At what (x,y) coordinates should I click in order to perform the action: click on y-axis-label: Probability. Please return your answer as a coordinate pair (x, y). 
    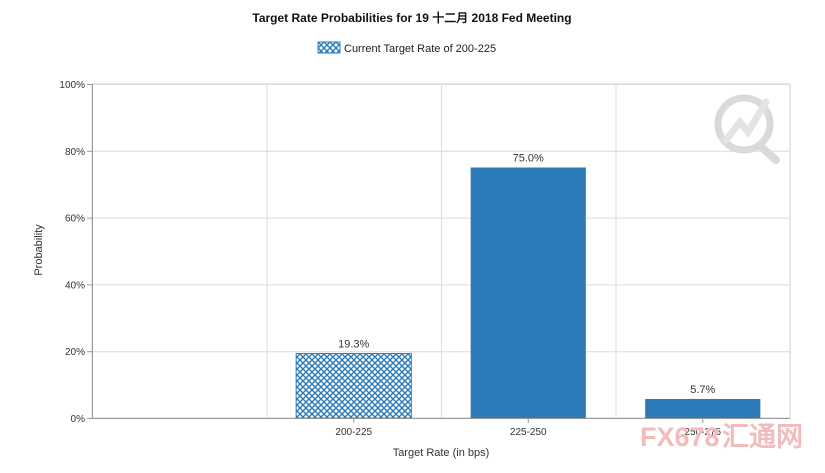
    Looking at the image, I should click on (39, 250).